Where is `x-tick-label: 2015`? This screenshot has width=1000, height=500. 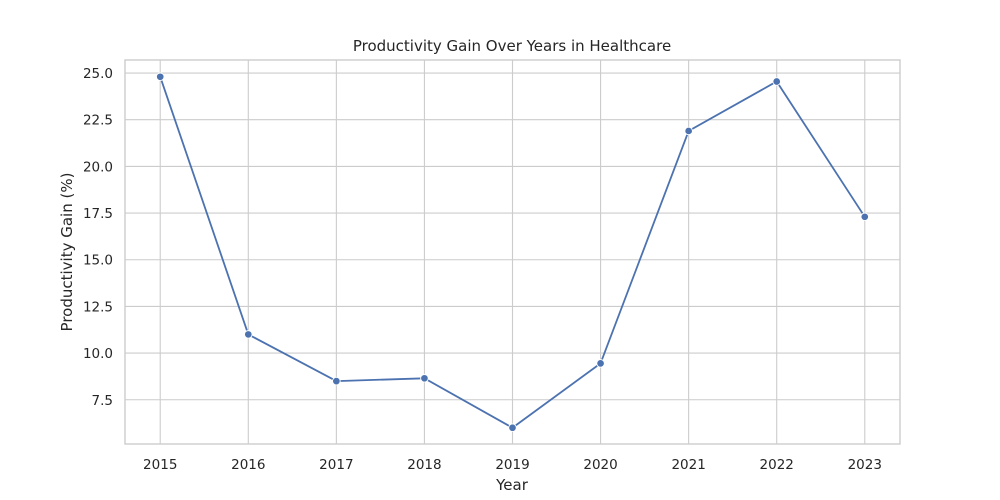
x-tick-label: 2015 is located at coordinates (160, 465).